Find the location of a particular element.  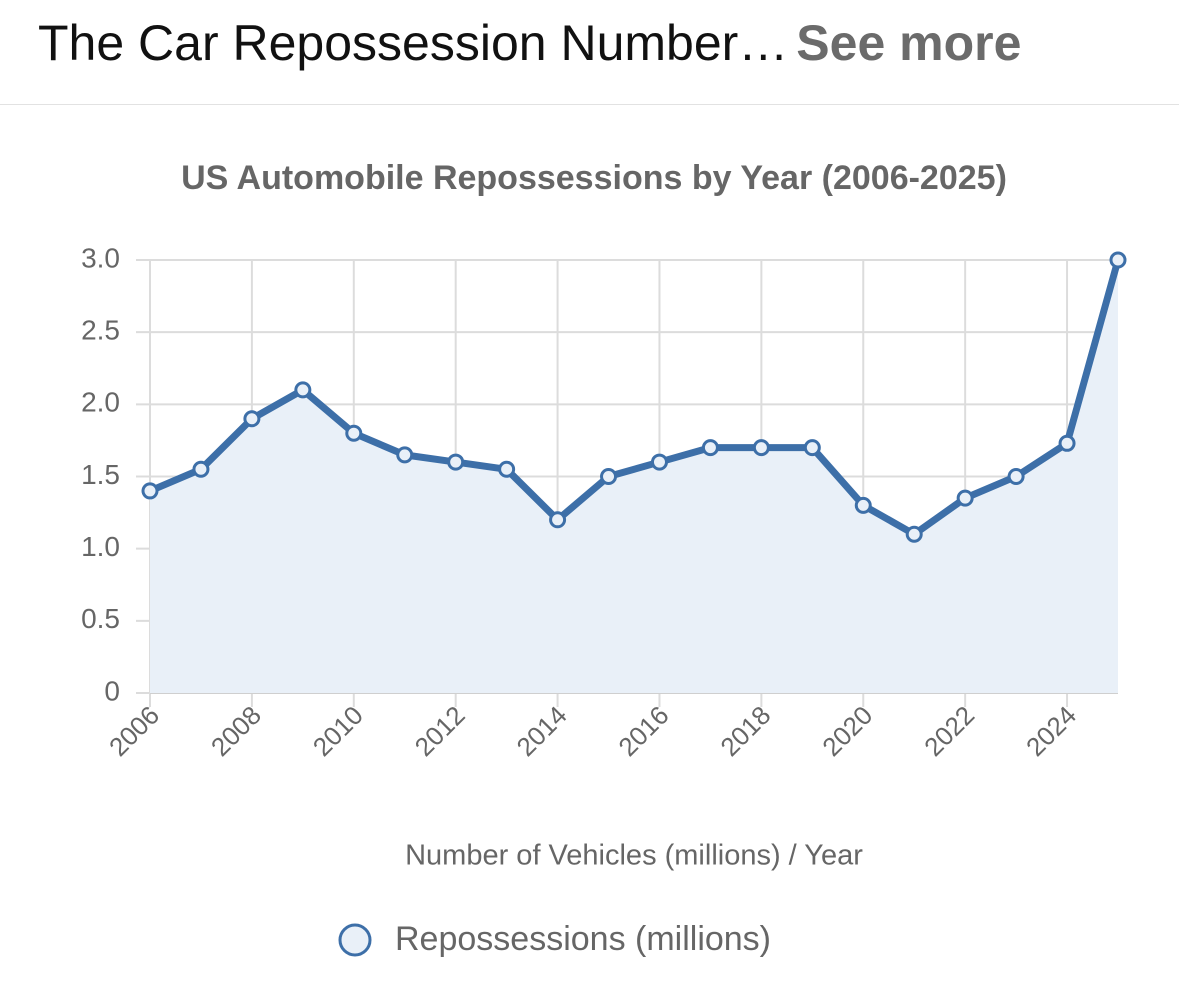

y-tick-label: 1.0 is located at coordinates (100, 546).